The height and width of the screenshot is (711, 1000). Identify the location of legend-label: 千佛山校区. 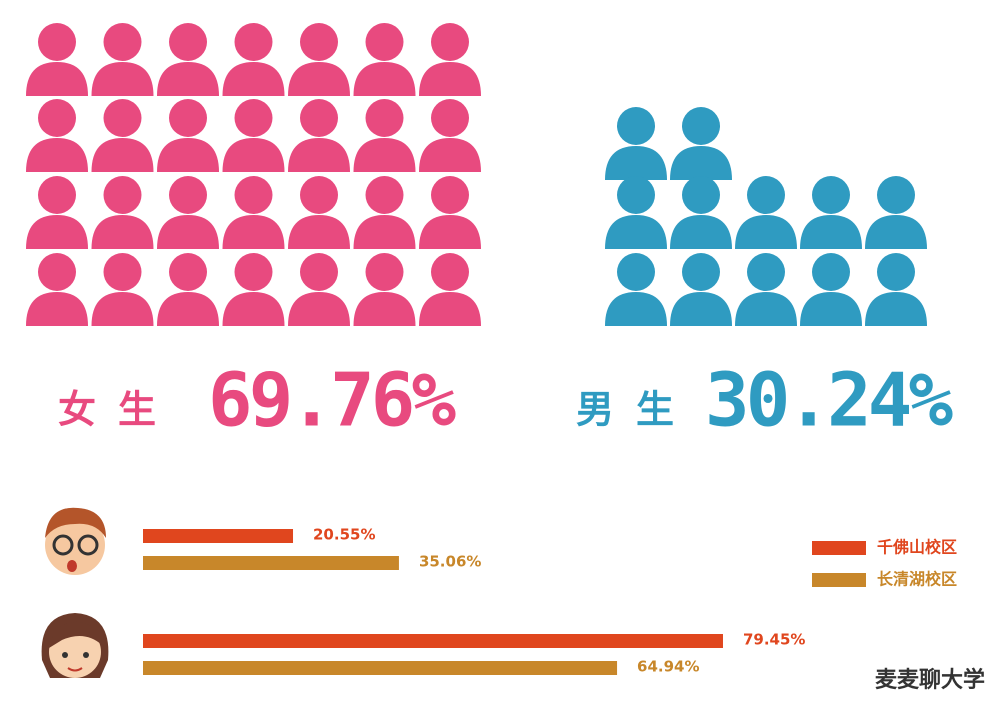
(917, 547).